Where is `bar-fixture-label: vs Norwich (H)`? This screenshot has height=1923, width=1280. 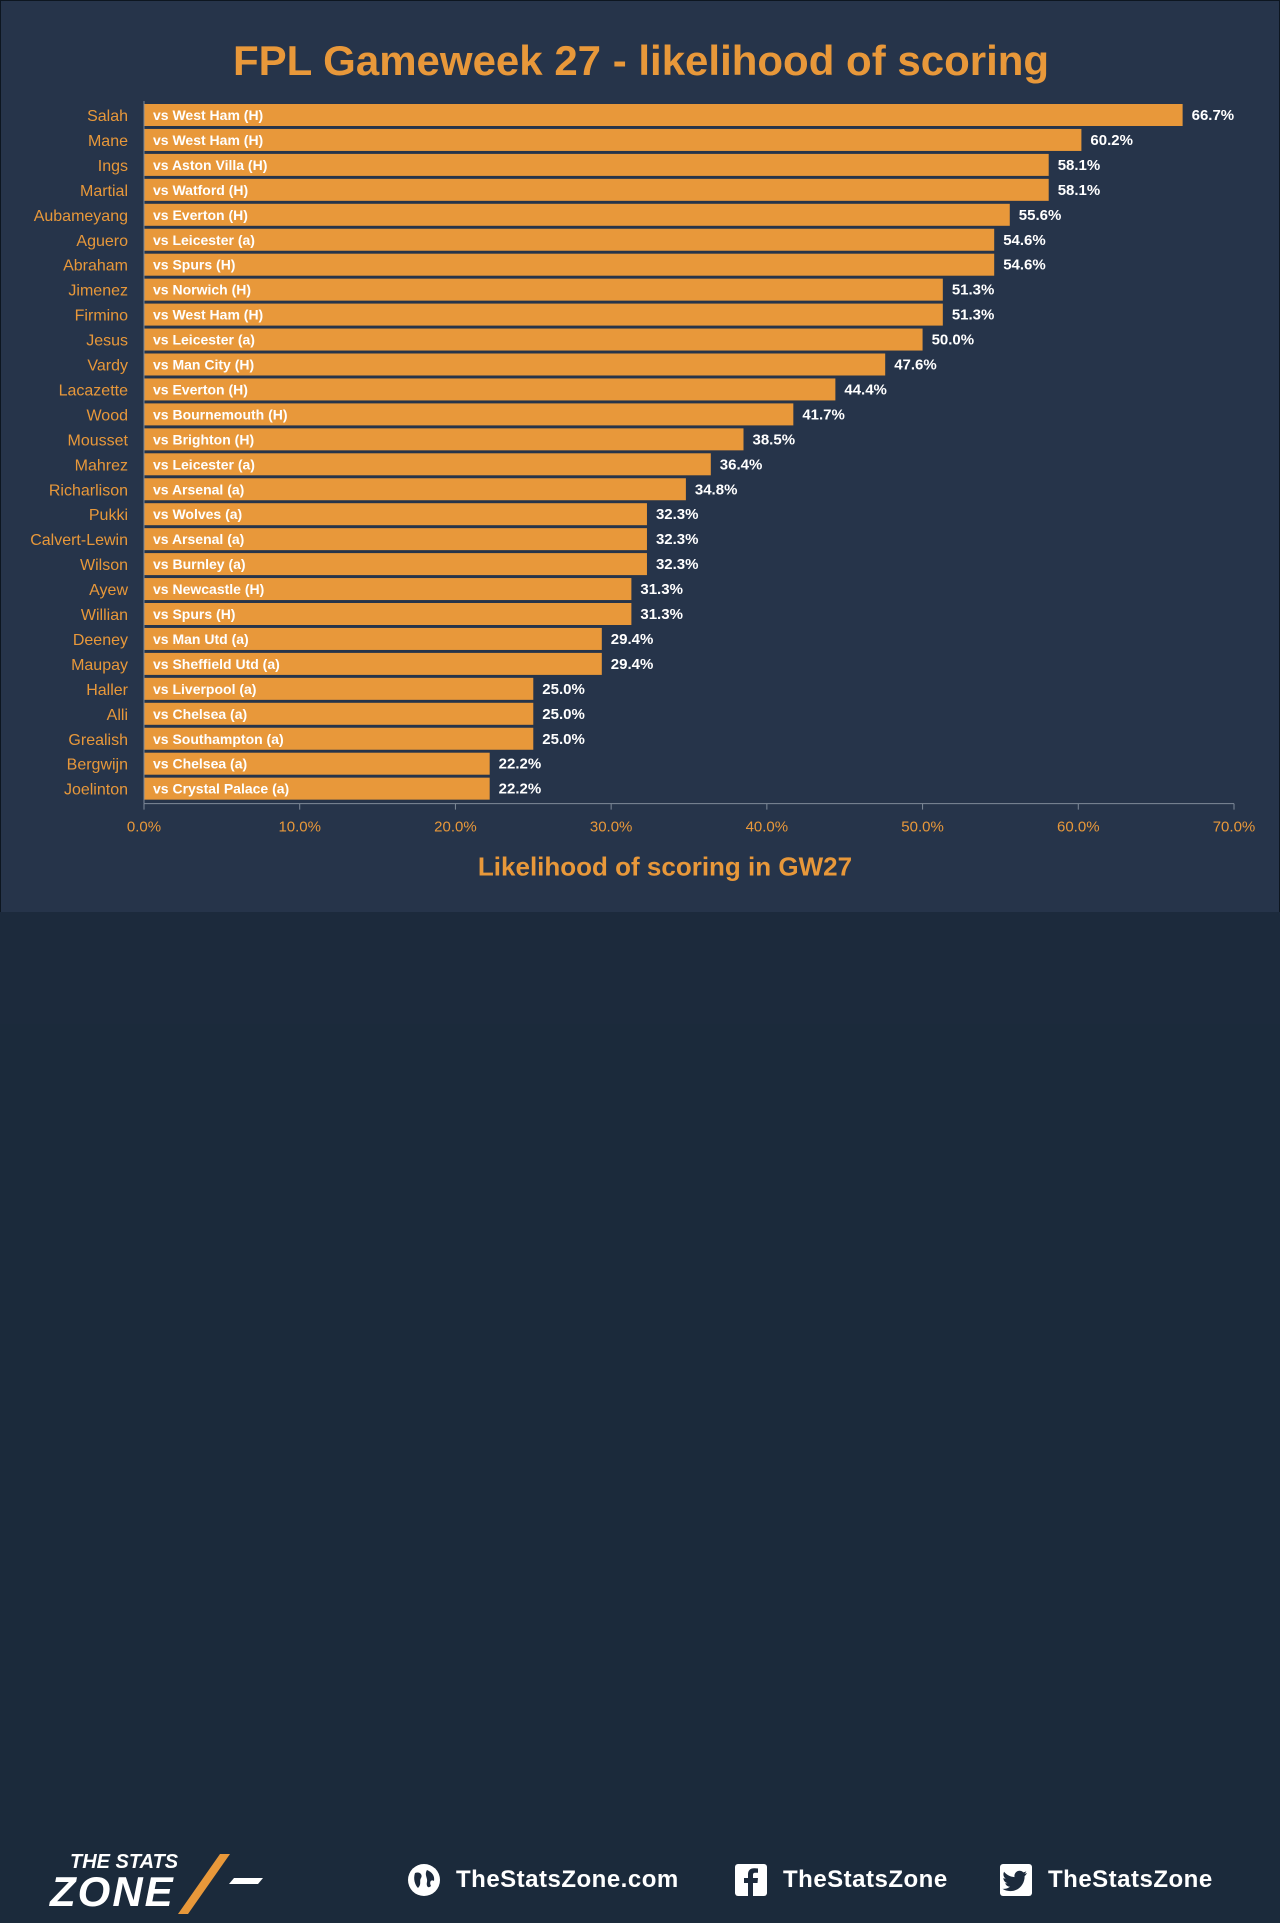 bar-fixture-label: vs Norwich (H) is located at coordinates (202, 290).